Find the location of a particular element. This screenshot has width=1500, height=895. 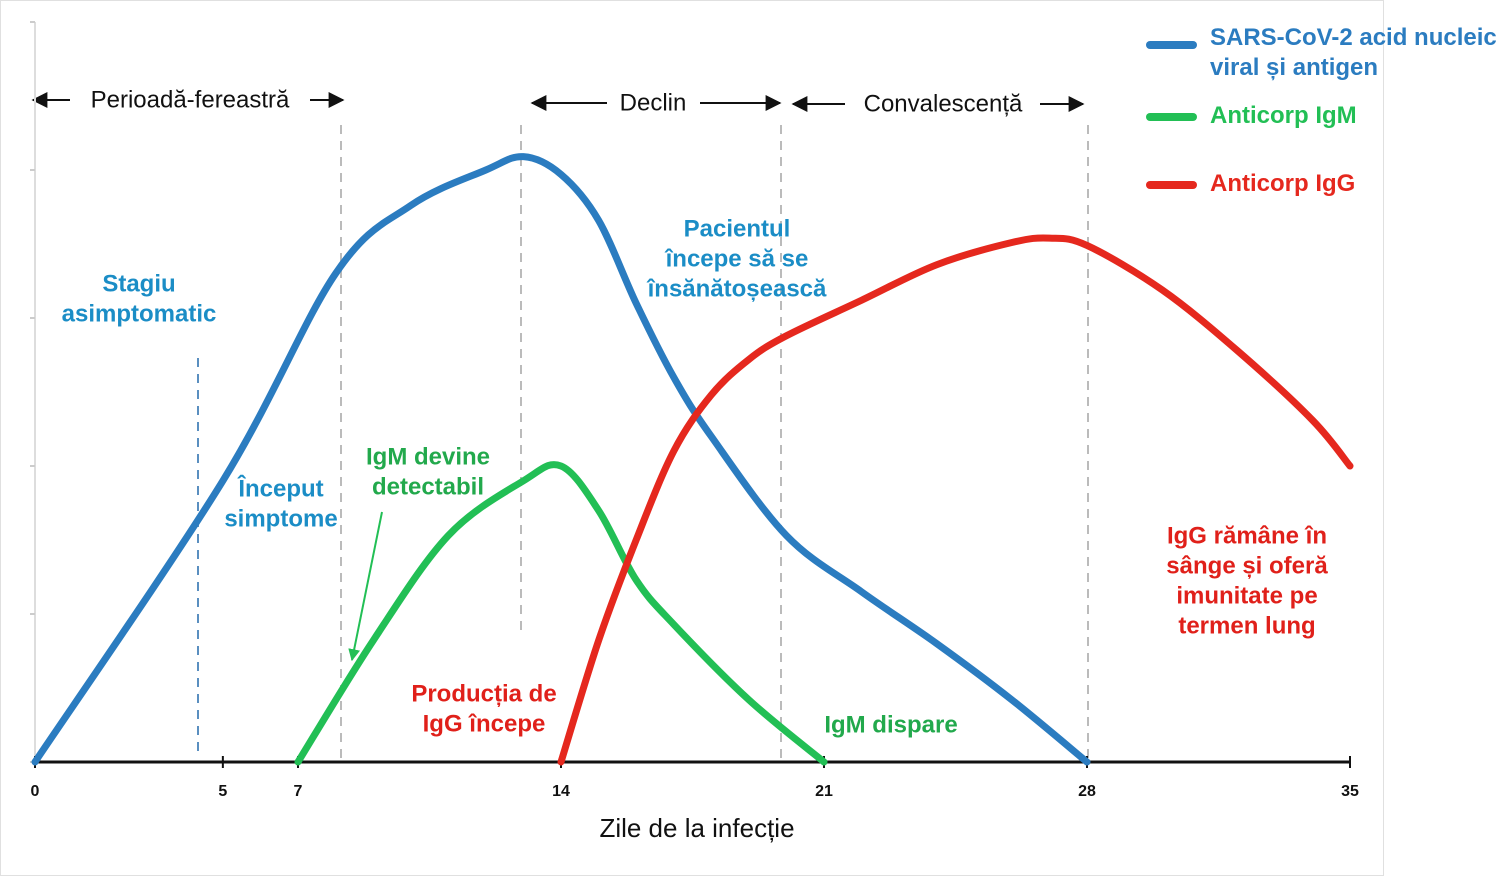

x-tick-label: 14 is located at coordinates (561, 791).